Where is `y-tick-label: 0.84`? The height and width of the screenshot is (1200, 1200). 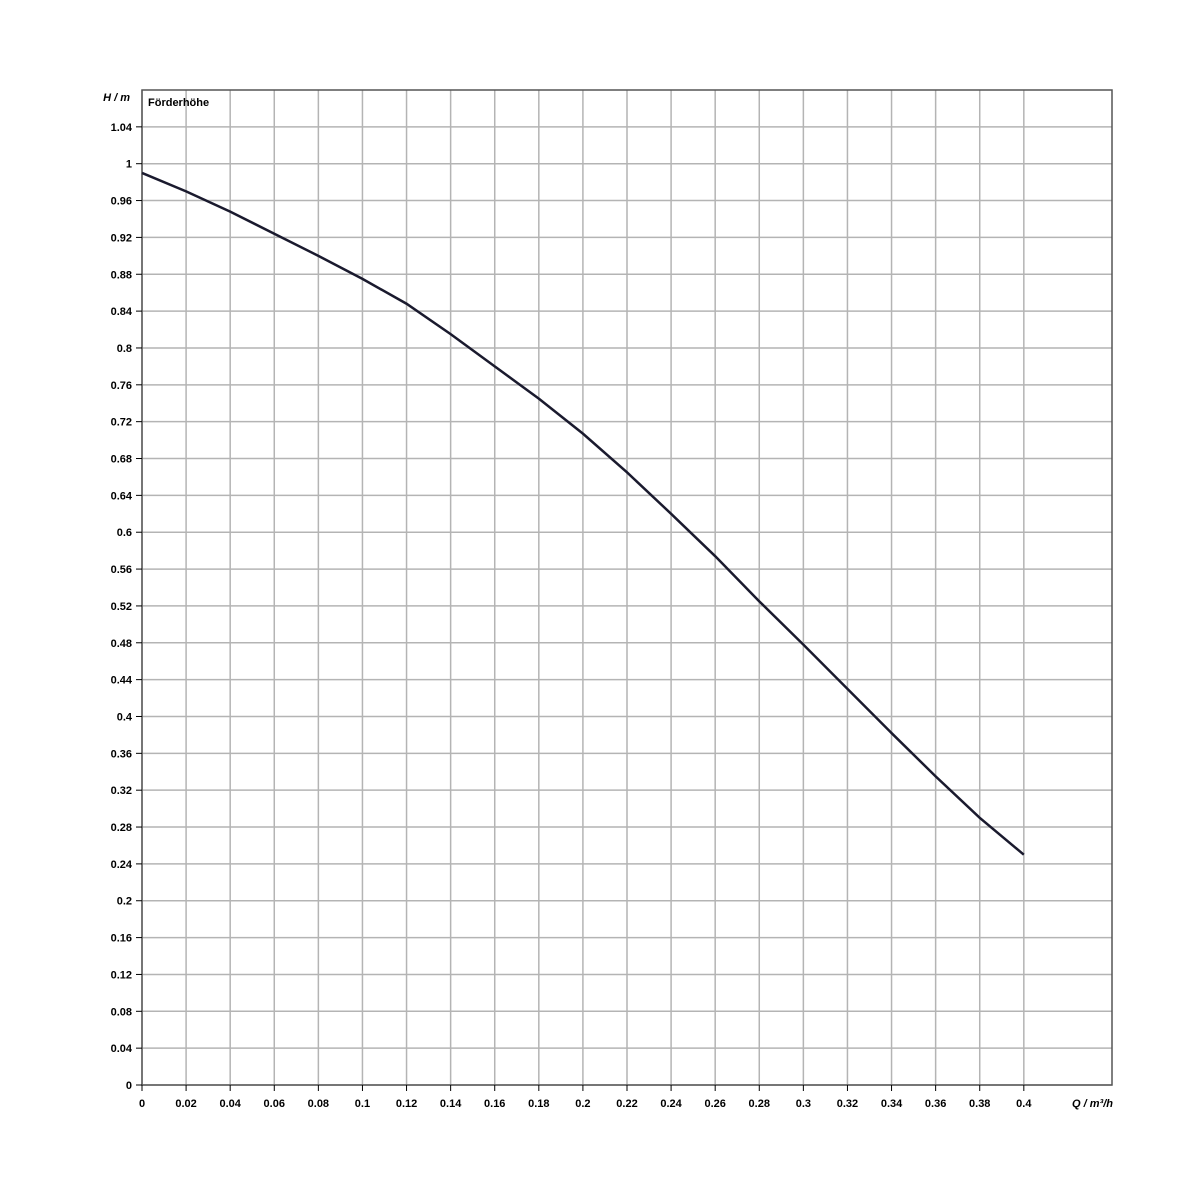
y-tick-label: 0.84 is located at coordinates (122, 312).